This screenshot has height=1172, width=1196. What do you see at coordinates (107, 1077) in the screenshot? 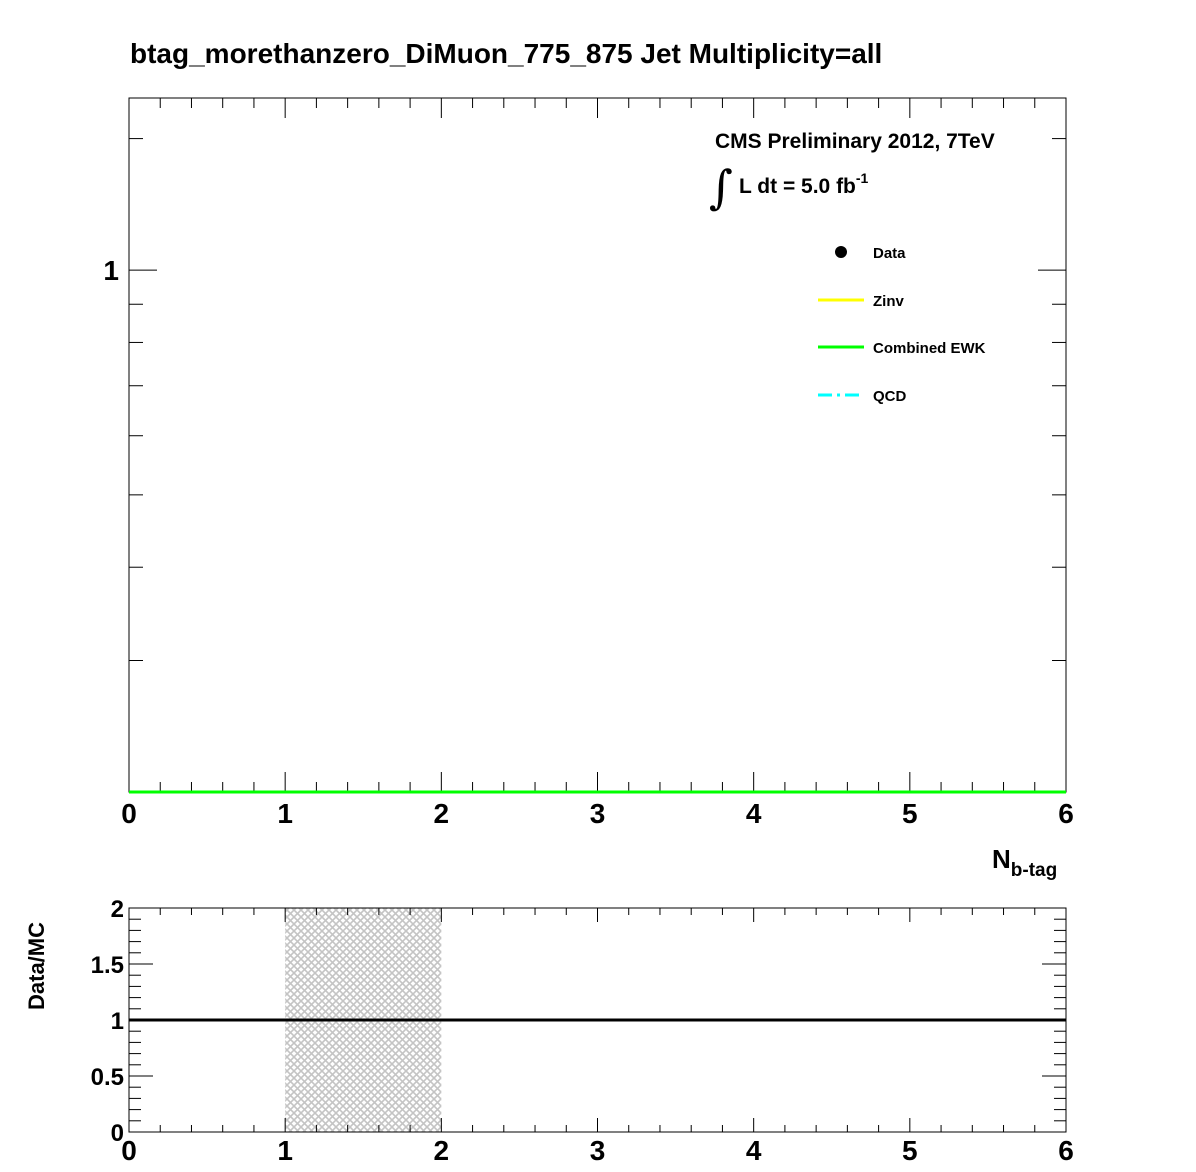
I see `ratio-y-tick-label: 0.5` at bounding box center [107, 1077].